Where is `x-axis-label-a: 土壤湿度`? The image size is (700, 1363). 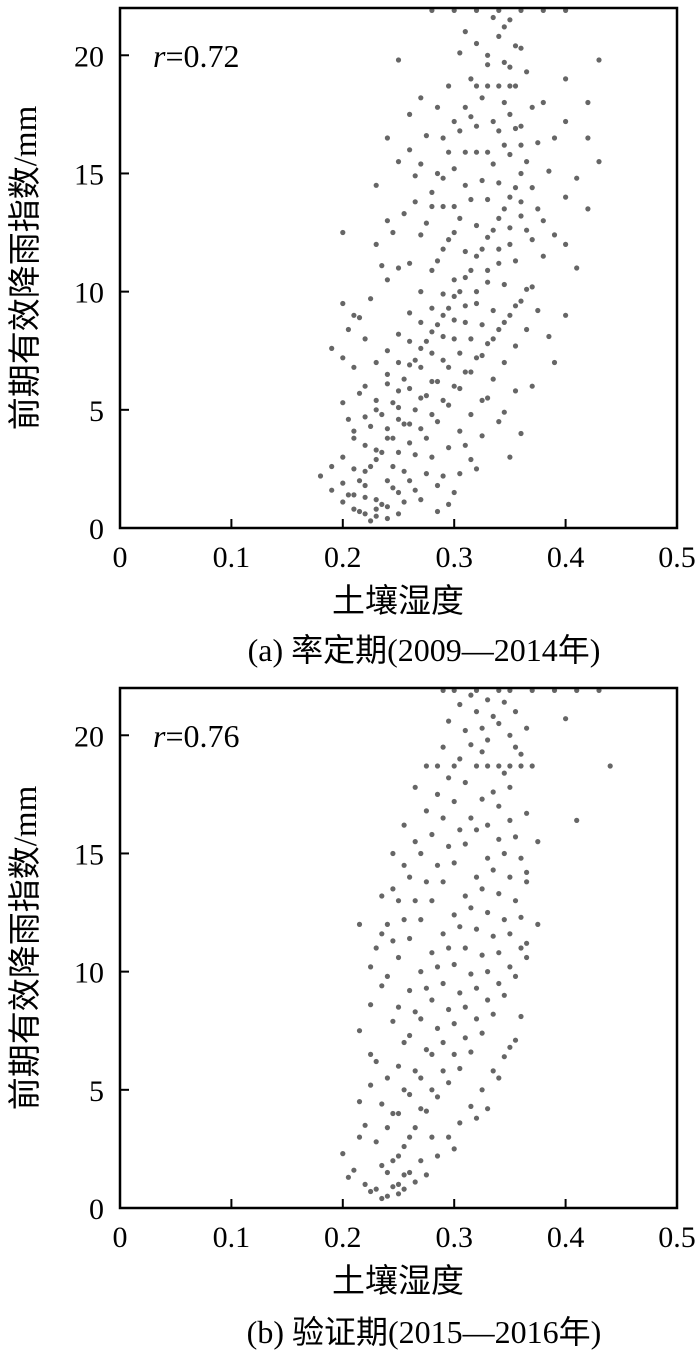
x-axis-label-a: 土壤湿度 is located at coordinates (398, 601).